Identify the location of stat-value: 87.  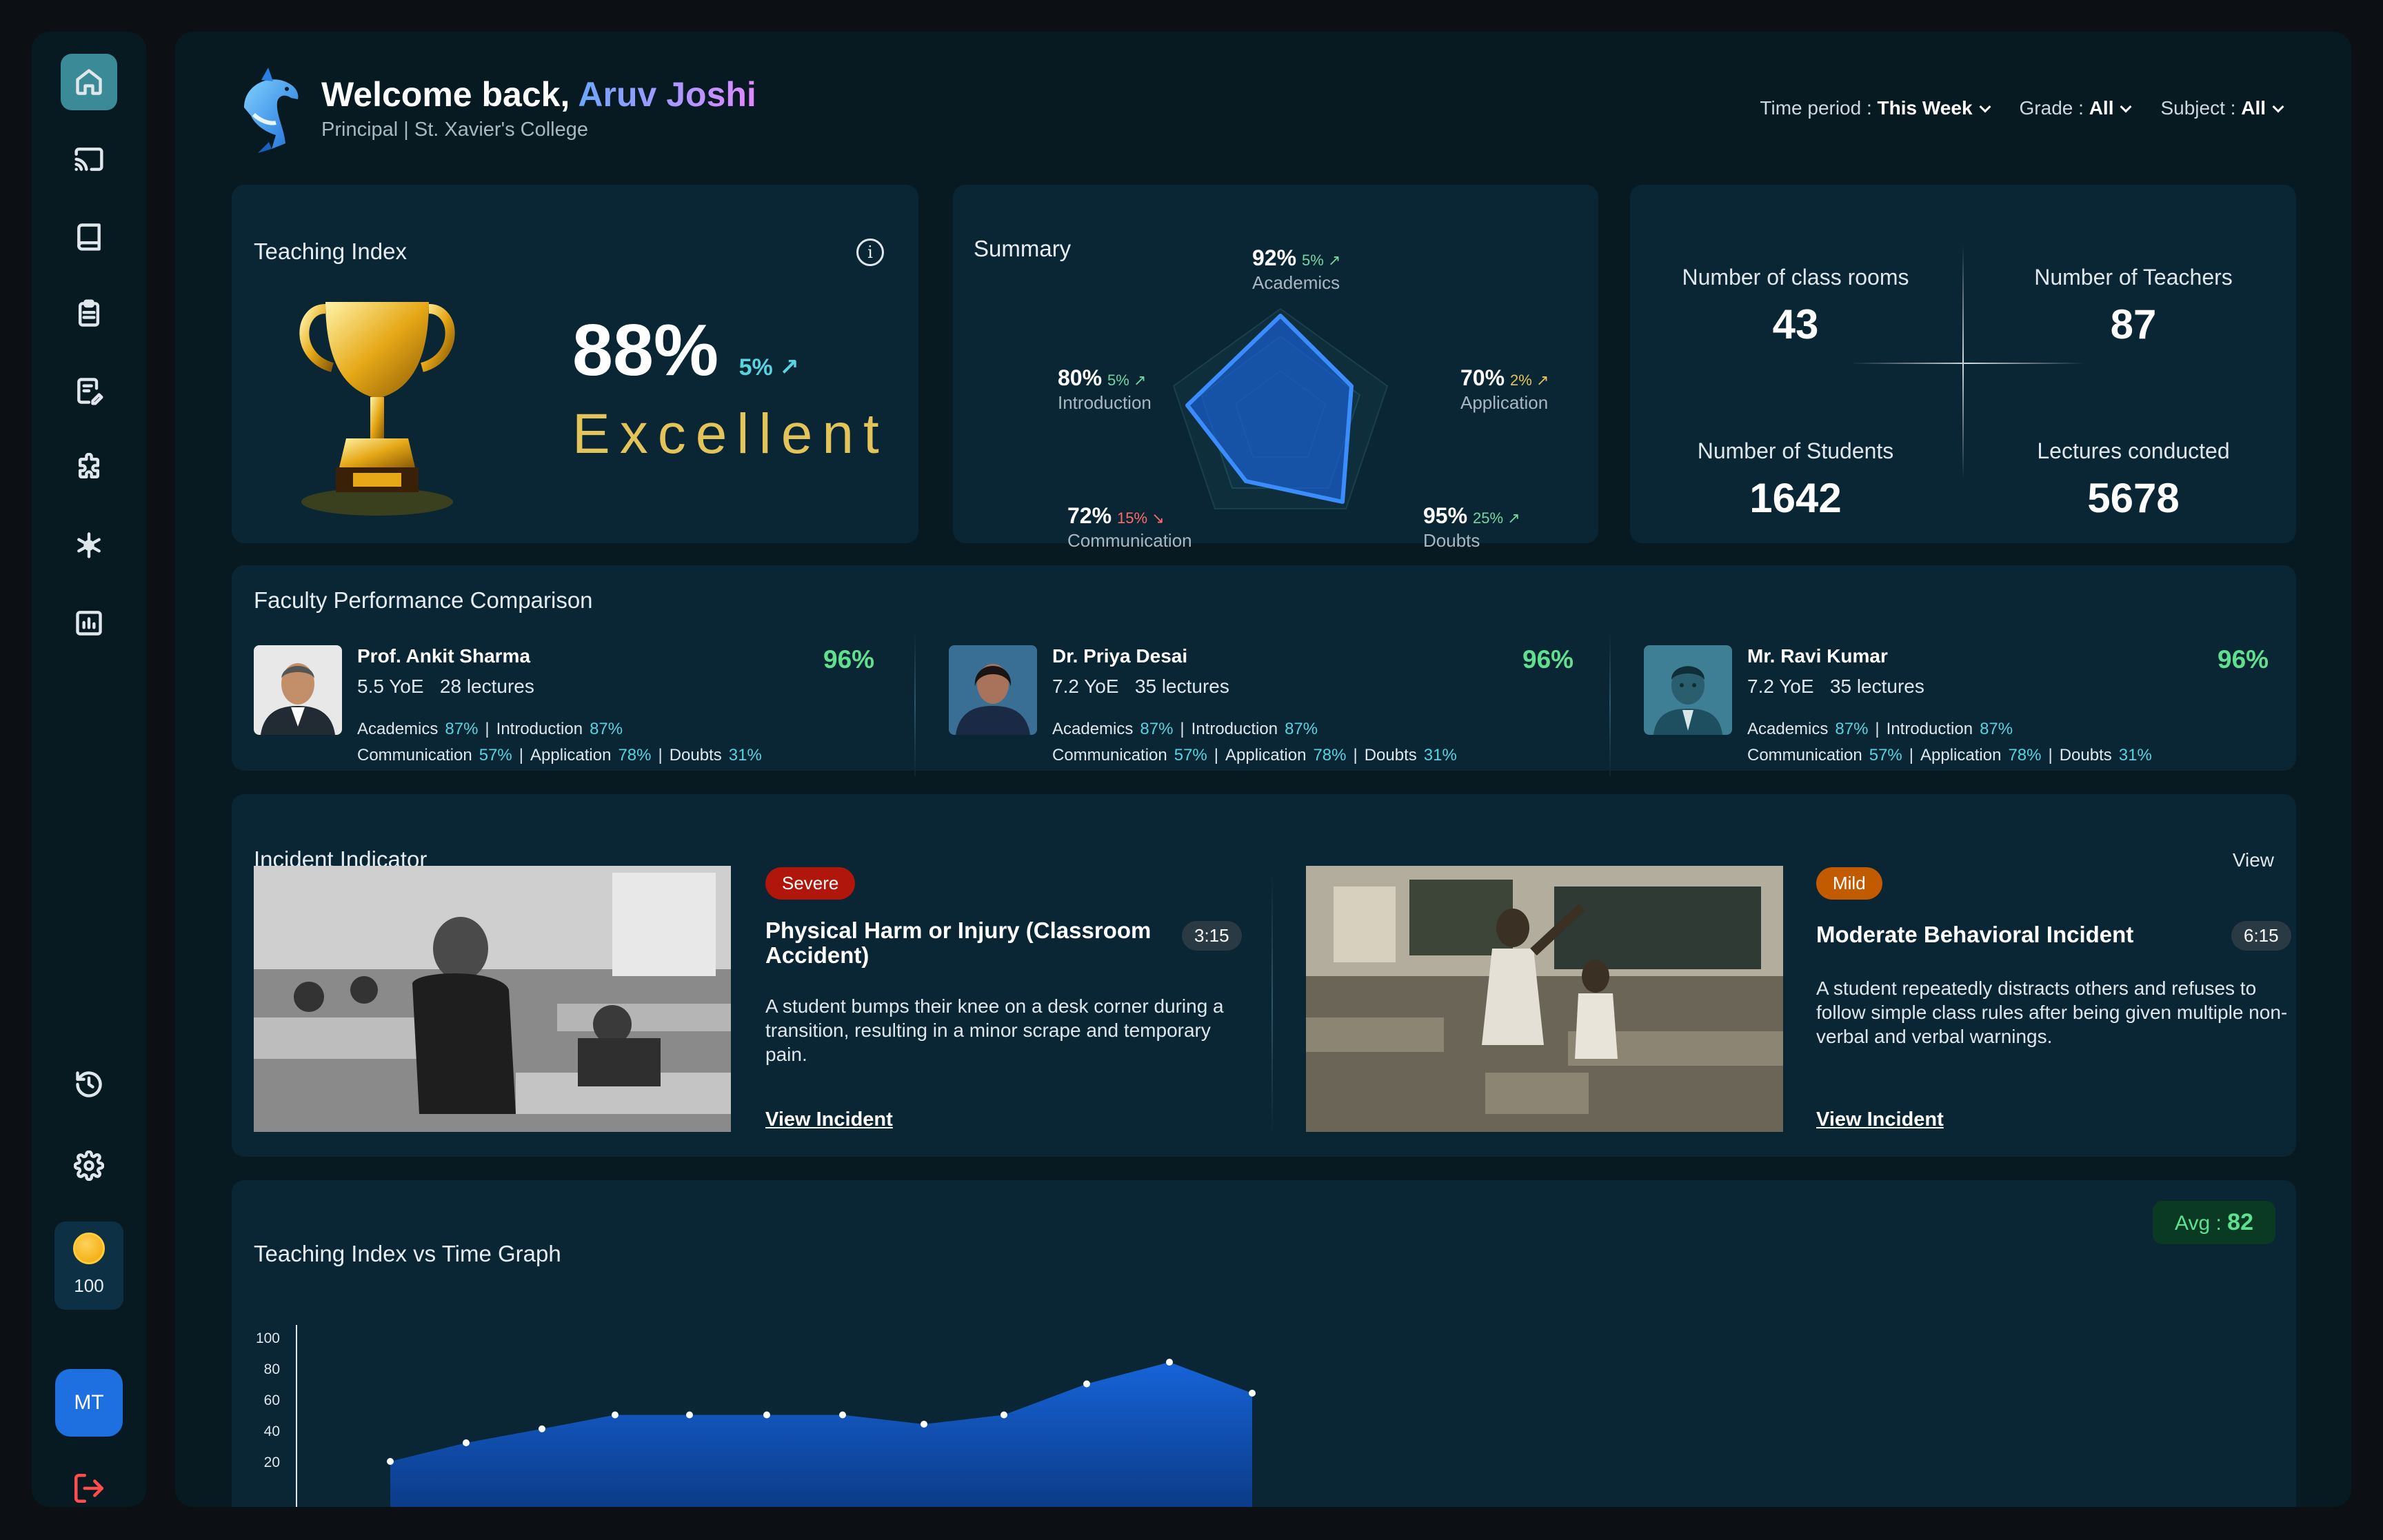
(2133, 324).